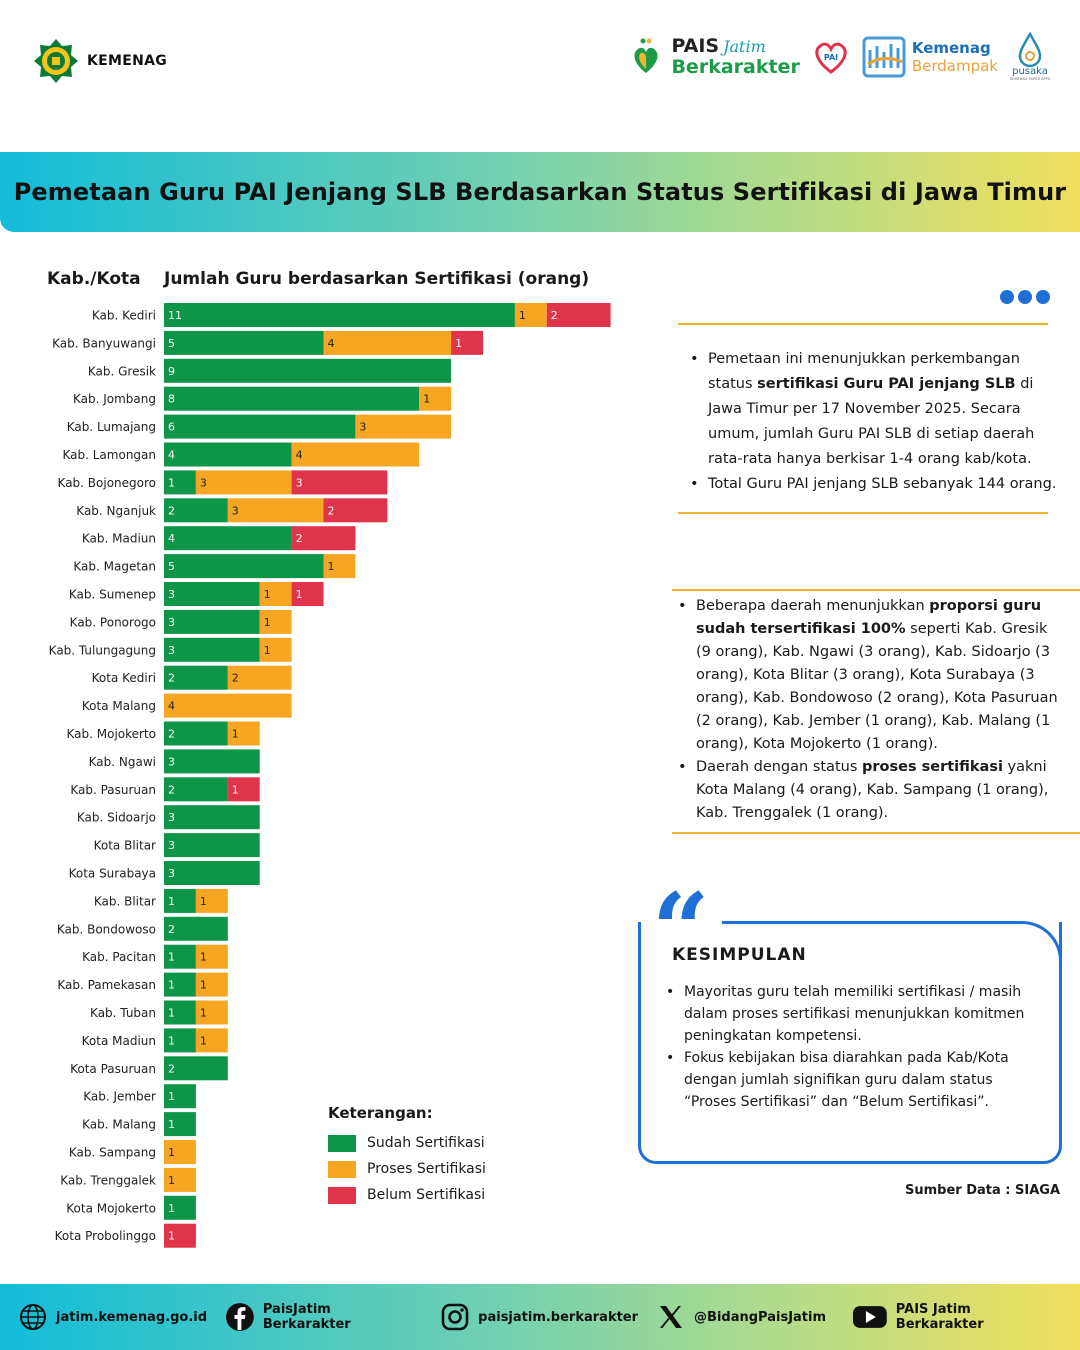 The image size is (1080, 1350). Describe the element at coordinates (180, 1207) in the screenshot. I see `bar-sudah-sertifikasi-kota-mojokerto` at that location.